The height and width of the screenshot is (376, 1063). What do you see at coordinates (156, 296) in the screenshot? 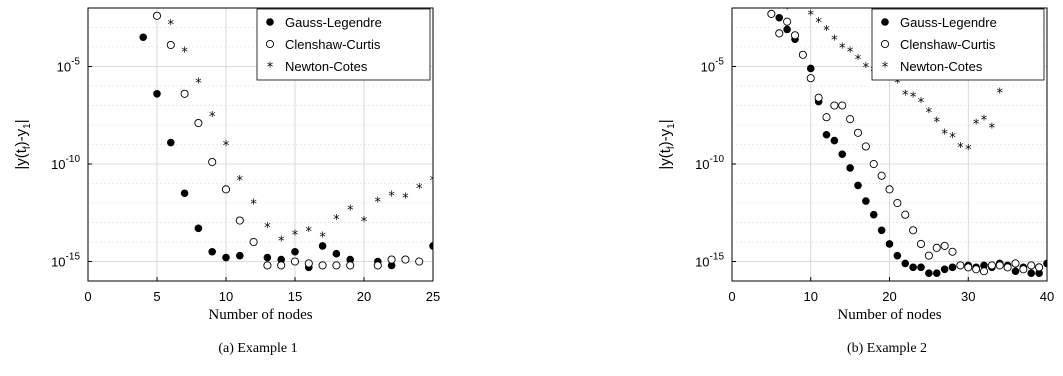
I see `x-tick-label: 5` at bounding box center [156, 296].